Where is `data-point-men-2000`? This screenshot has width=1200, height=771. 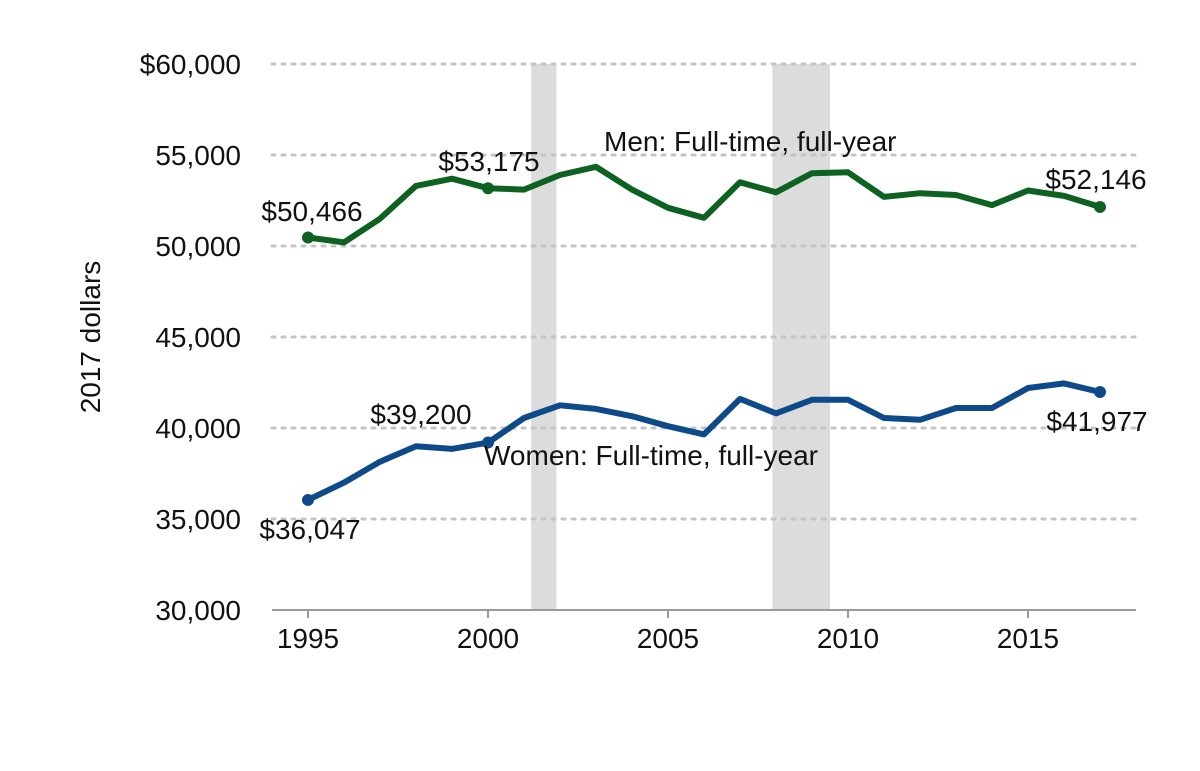
data-point-men-2000 is located at coordinates (488, 188).